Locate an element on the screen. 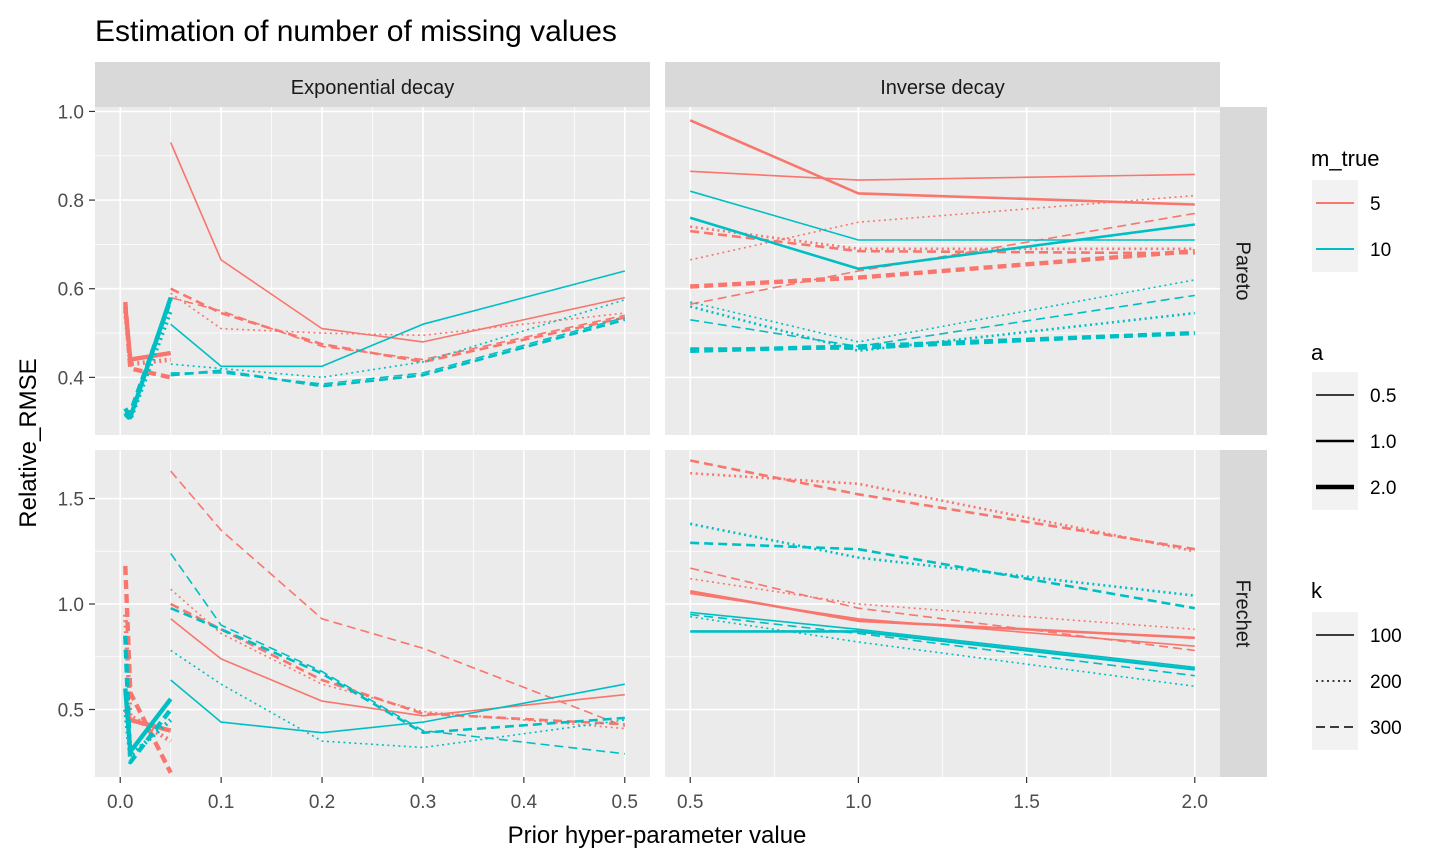 The image size is (1440, 864). legend-a: a 0.5 1.0 2.0 is located at coordinates (1353, 425).